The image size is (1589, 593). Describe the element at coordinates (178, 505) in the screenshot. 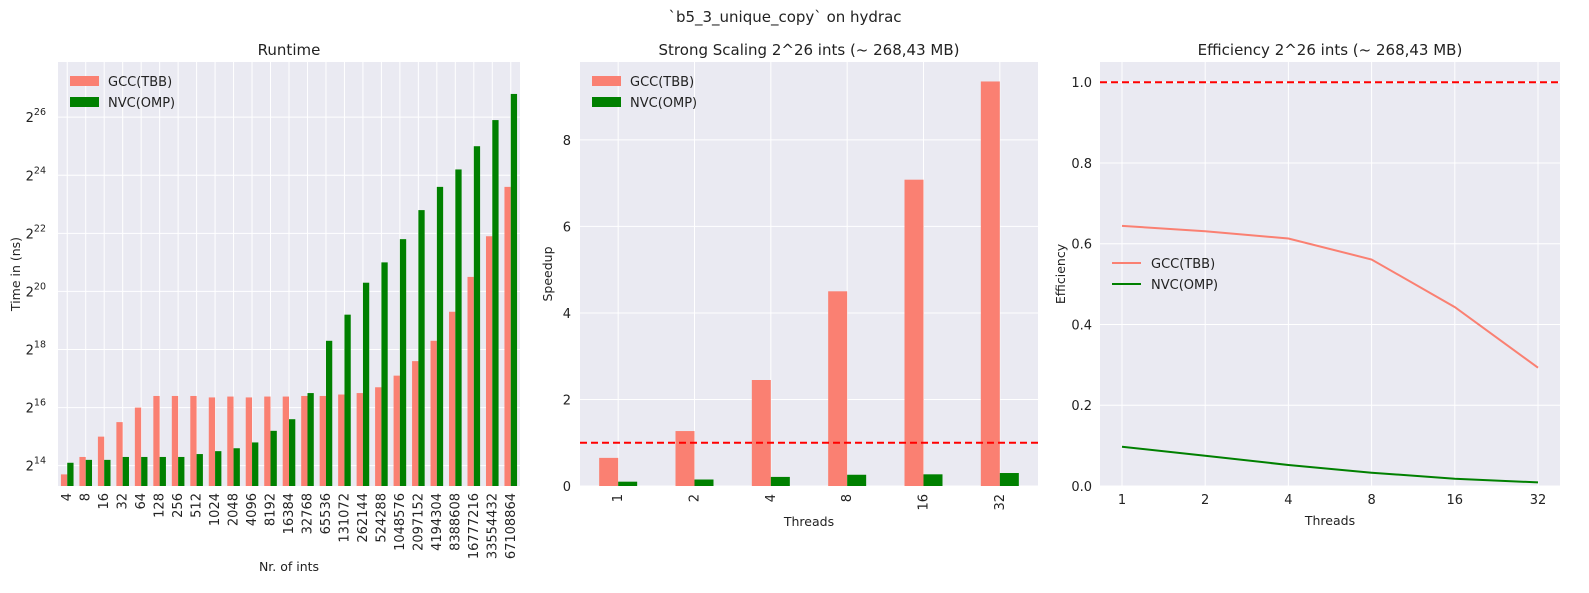

I see `x-tick-label: 256` at that location.